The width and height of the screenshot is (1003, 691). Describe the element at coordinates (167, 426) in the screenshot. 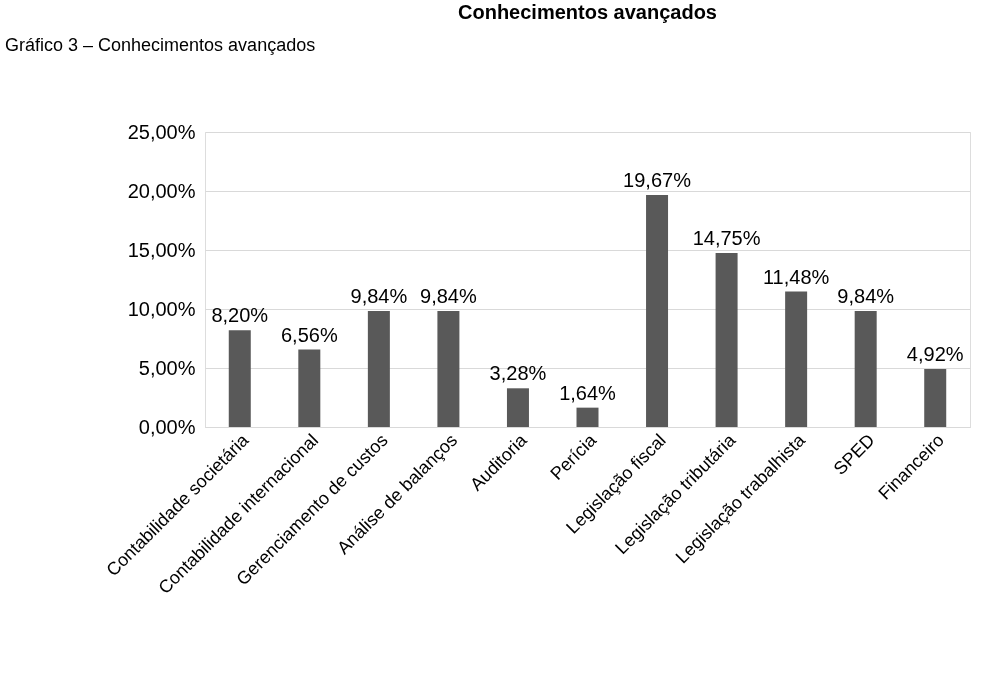

I see `y-tick-label: 0,00%` at that location.